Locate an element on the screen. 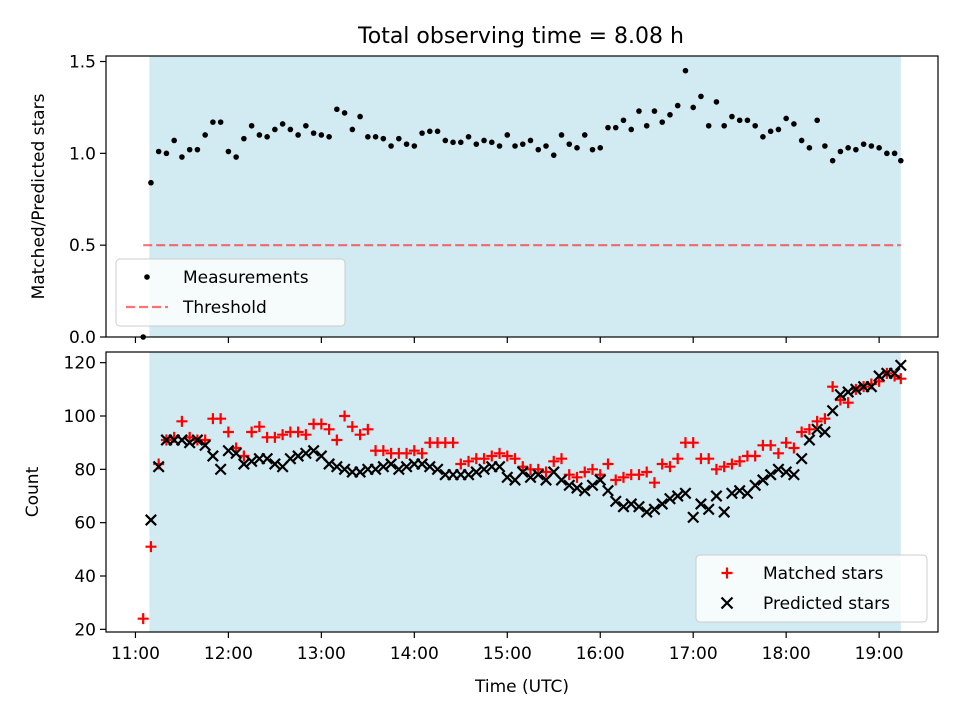 This screenshot has width=960, height=724. y-axis-label: Matched/Predicted stars is located at coordinates (39, 196).